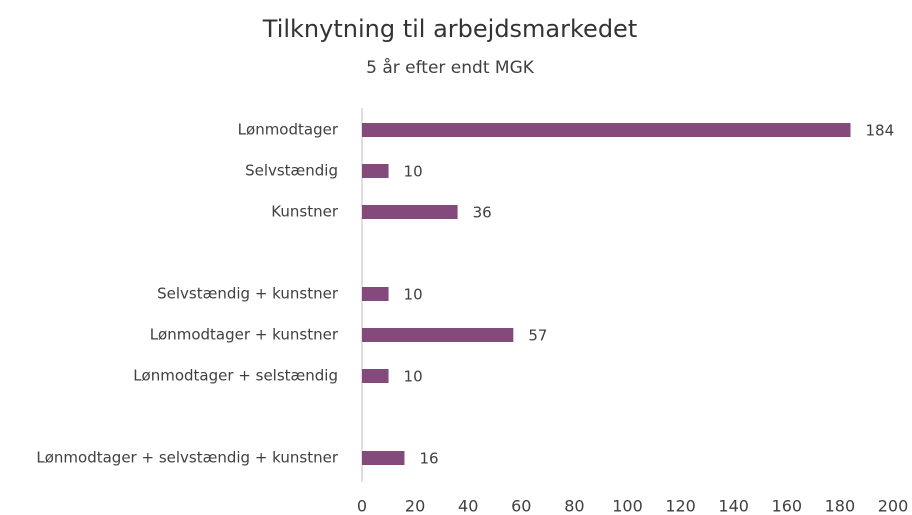 This screenshot has height=515, width=912. What do you see at coordinates (449, 29) in the screenshot?
I see `chart-title: Tilknytning til arbejdsmarkedet` at bounding box center [449, 29].